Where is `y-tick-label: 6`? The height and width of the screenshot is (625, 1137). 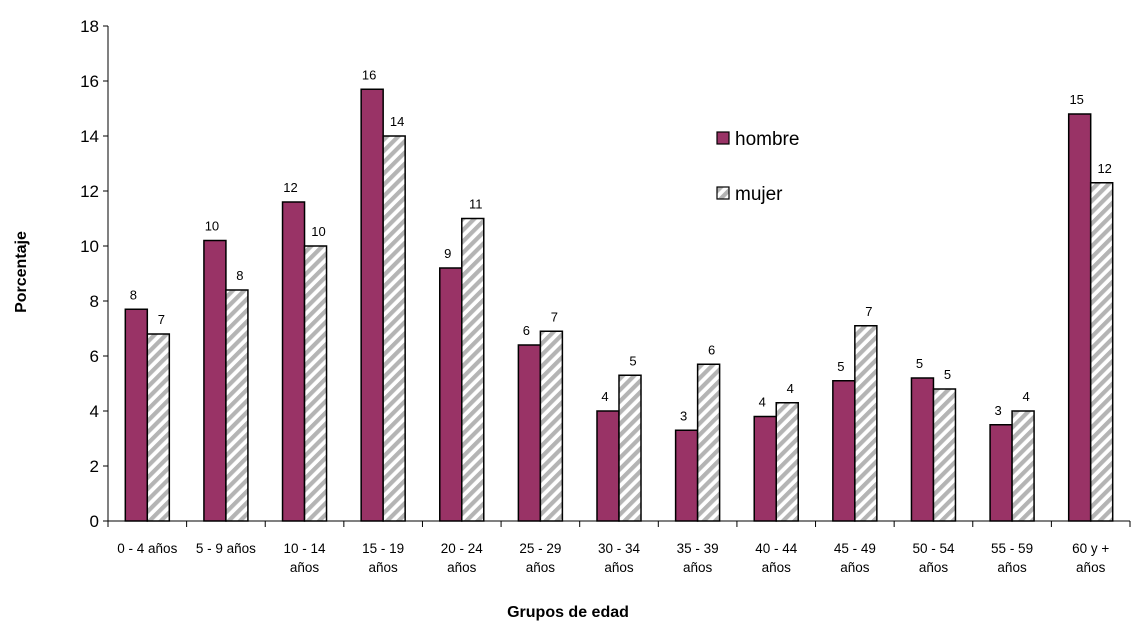
y-tick-label: 6 is located at coordinates (94, 356).